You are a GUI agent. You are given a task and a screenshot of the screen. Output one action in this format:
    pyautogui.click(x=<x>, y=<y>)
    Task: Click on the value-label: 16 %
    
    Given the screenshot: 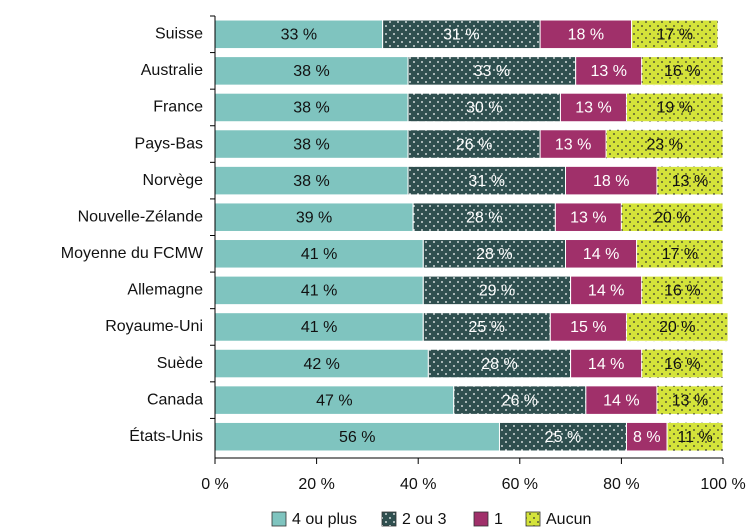 What is the action you would take?
    pyautogui.click(x=682, y=364)
    